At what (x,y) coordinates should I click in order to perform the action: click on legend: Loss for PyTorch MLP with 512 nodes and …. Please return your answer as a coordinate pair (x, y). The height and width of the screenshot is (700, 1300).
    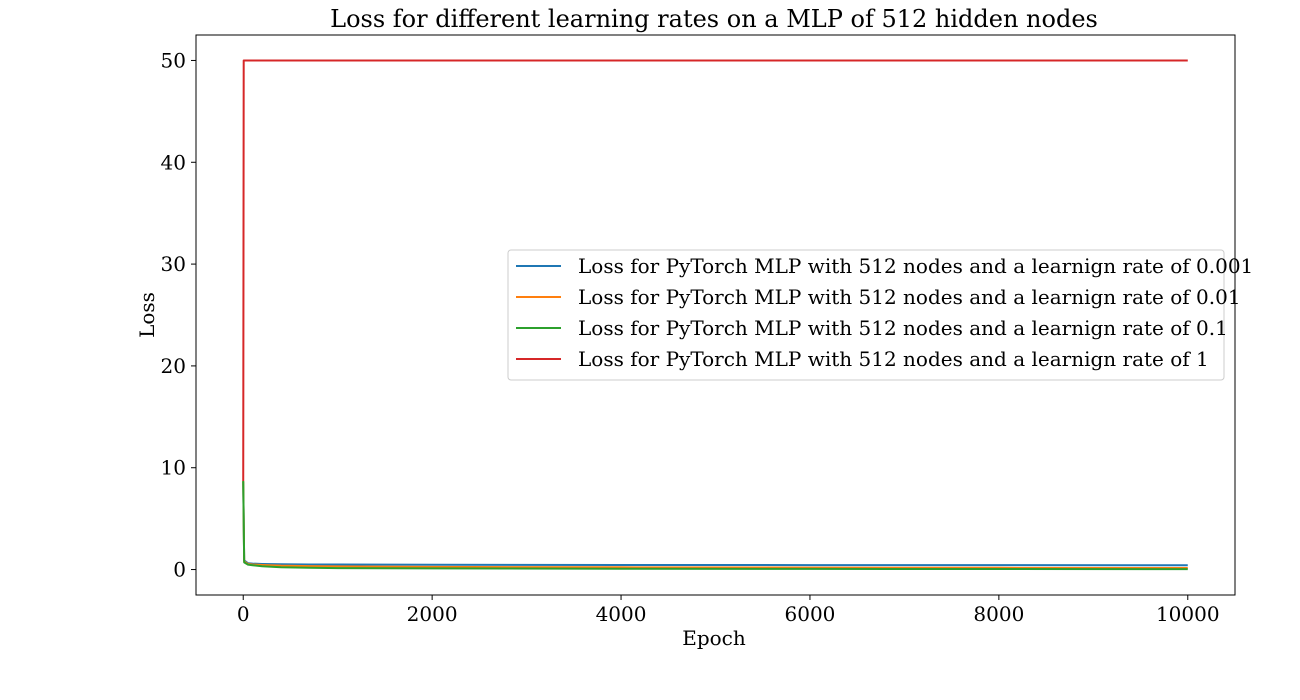
    Looking at the image, I should click on (880, 315).